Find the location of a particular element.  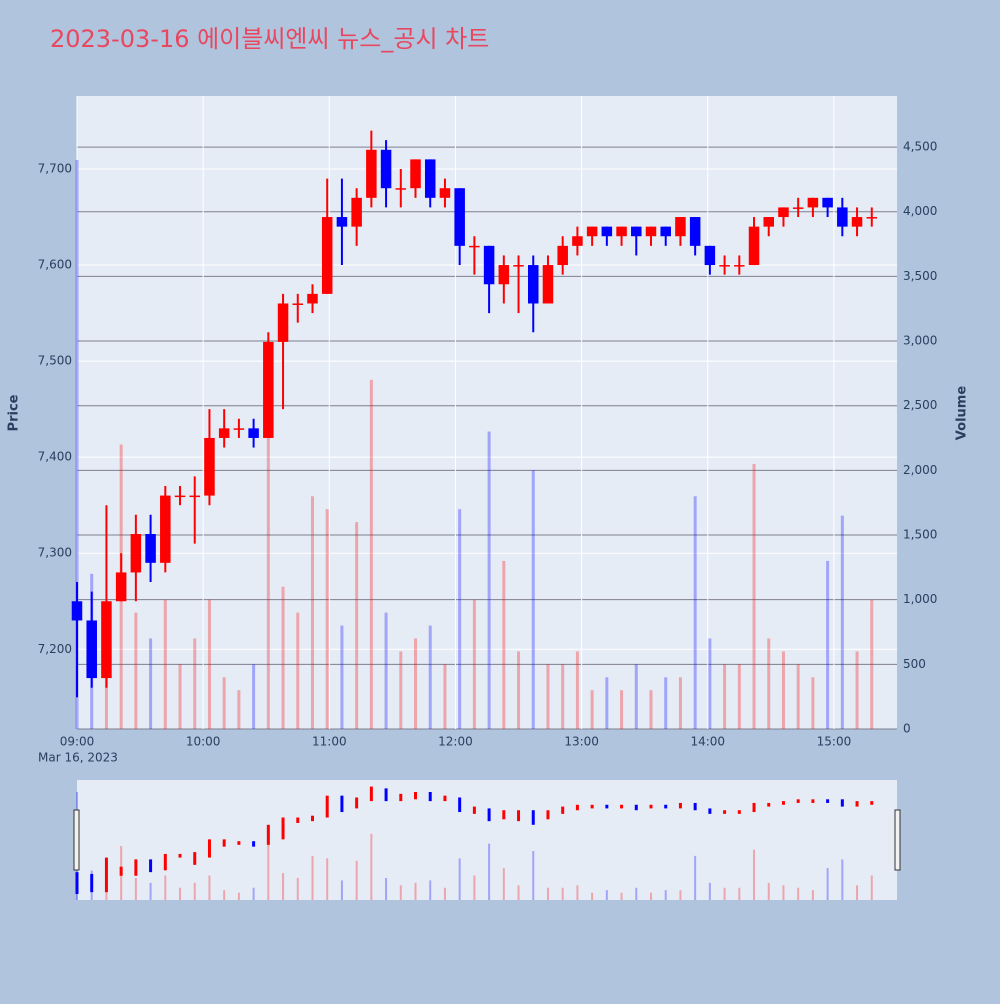

y2-tick-label: 4,000 is located at coordinates (920, 211).